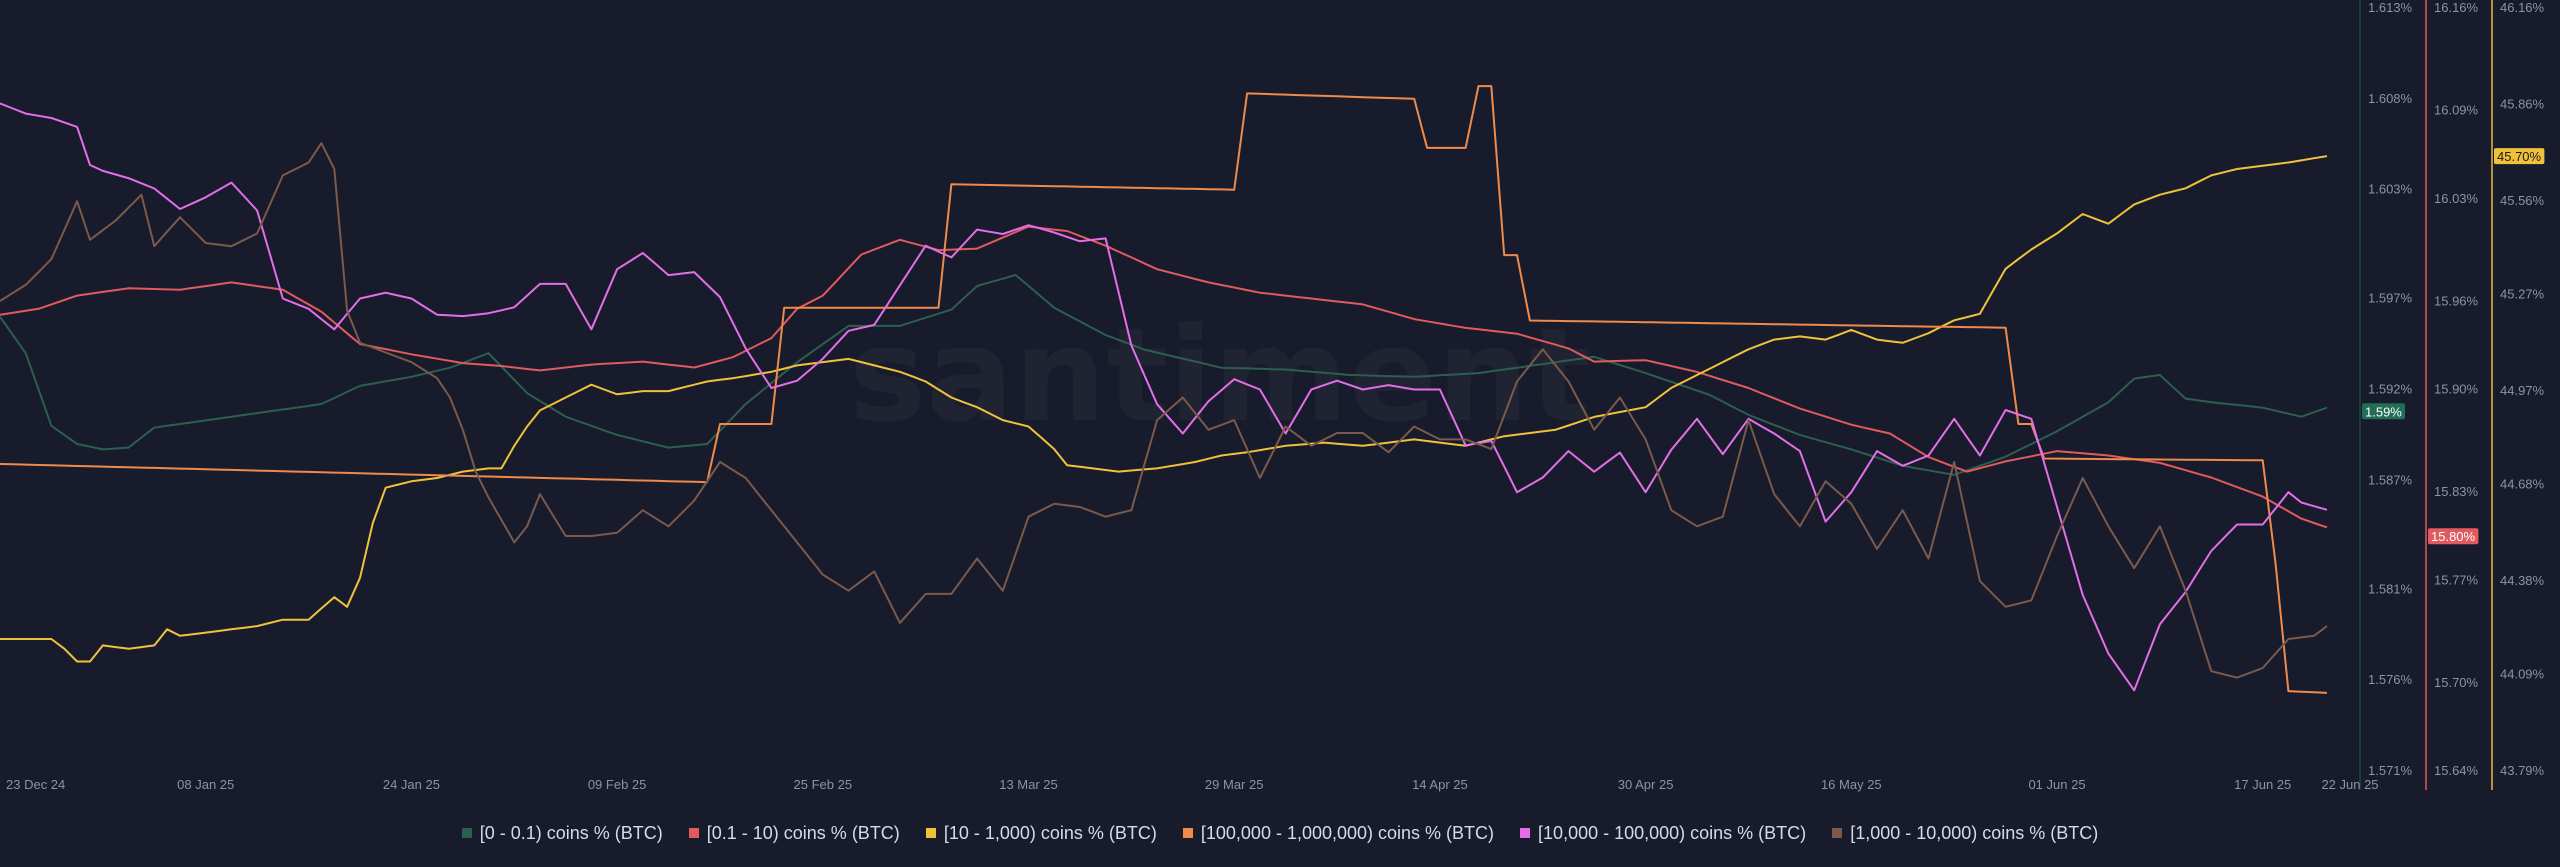  What do you see at coordinates (1672, 832) in the screenshot?
I see `legend-label: [10,000 - 100,000) coins % (BTC)` at bounding box center [1672, 832].